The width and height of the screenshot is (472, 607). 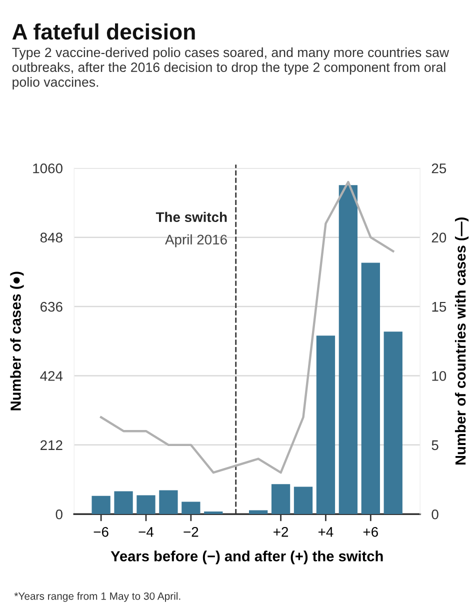 What do you see at coordinates (101, 531) in the screenshot?
I see `x-tick-label: −6` at bounding box center [101, 531].